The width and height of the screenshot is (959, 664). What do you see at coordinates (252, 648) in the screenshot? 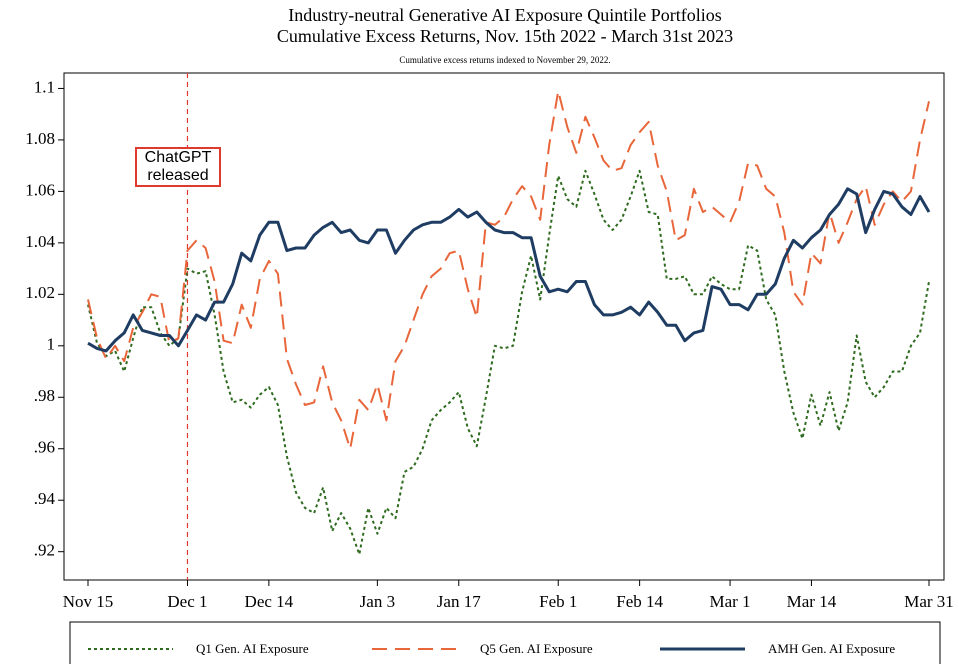
I see `legend-label: Q1 Gen. AI Exposure` at bounding box center [252, 648].